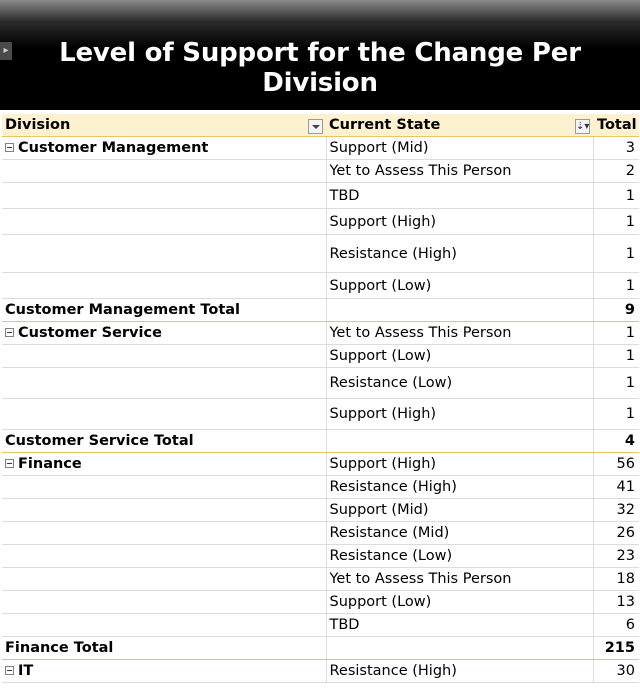 This screenshot has width=640, height=689. I want to click on subtotal-row: Customer Service Total 4, so click(320, 441).